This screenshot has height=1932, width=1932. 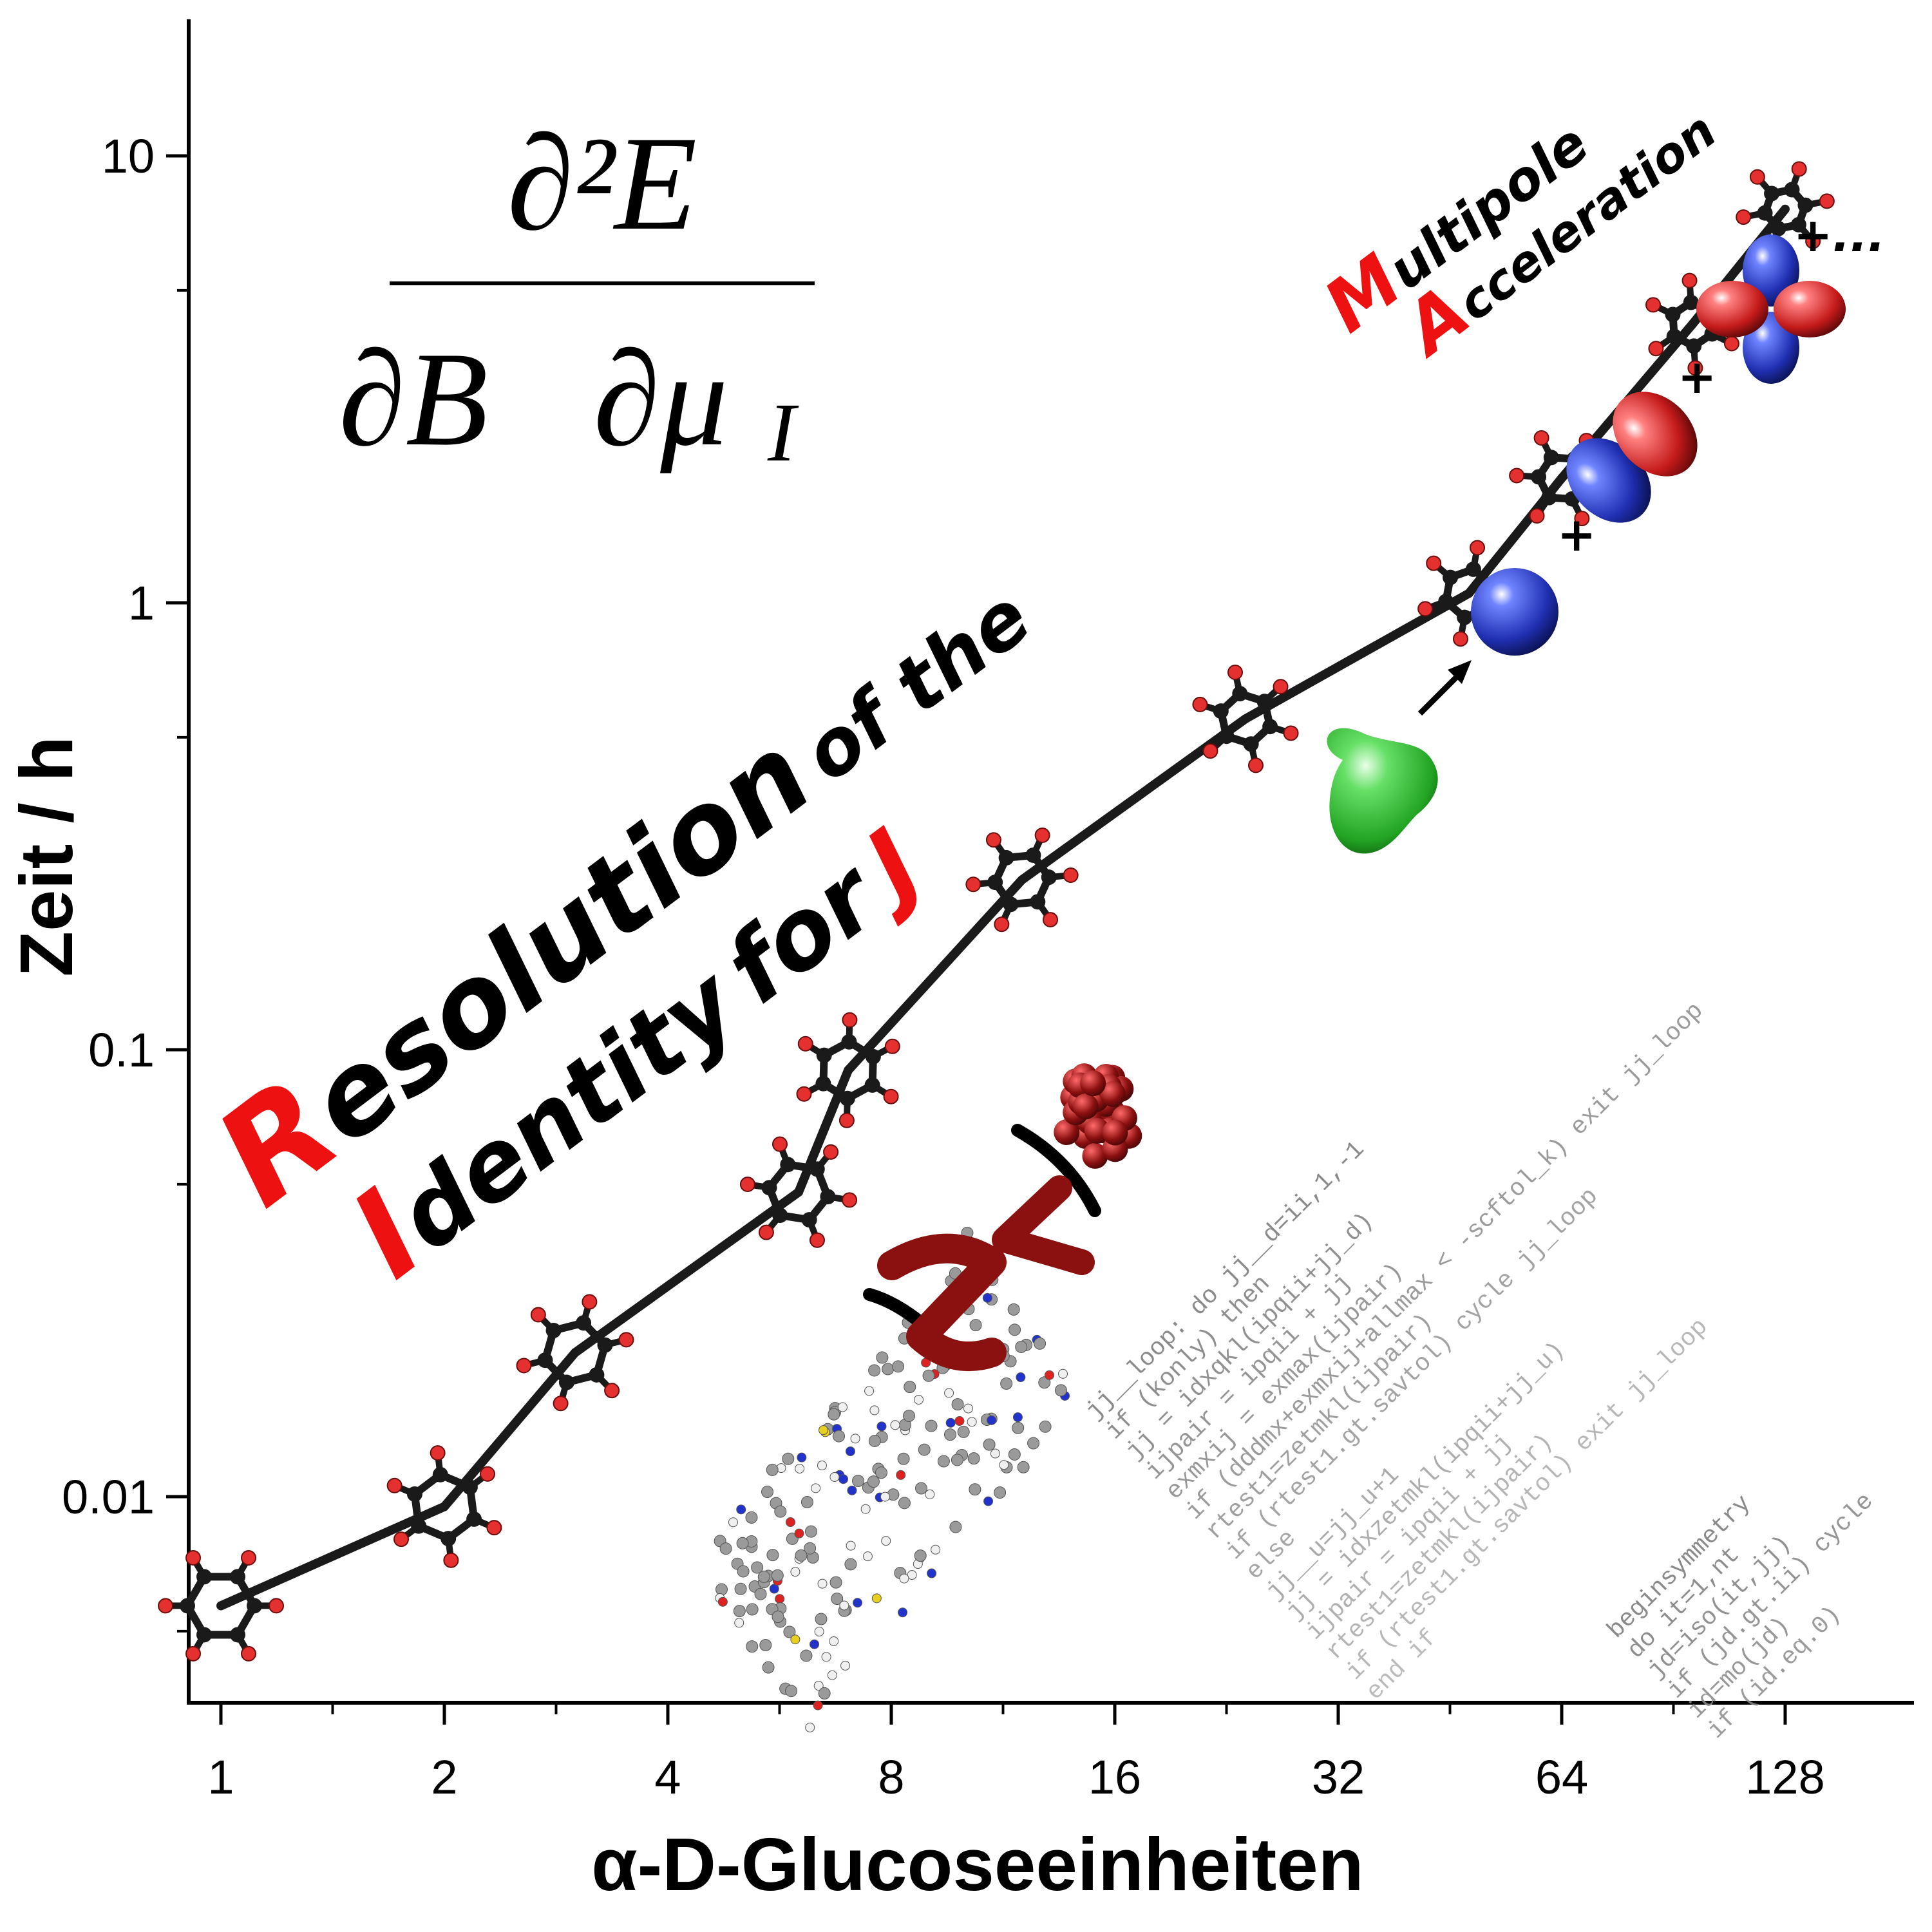 What do you see at coordinates (1382, 791) in the screenshot?
I see `charge-density-blob` at bounding box center [1382, 791].